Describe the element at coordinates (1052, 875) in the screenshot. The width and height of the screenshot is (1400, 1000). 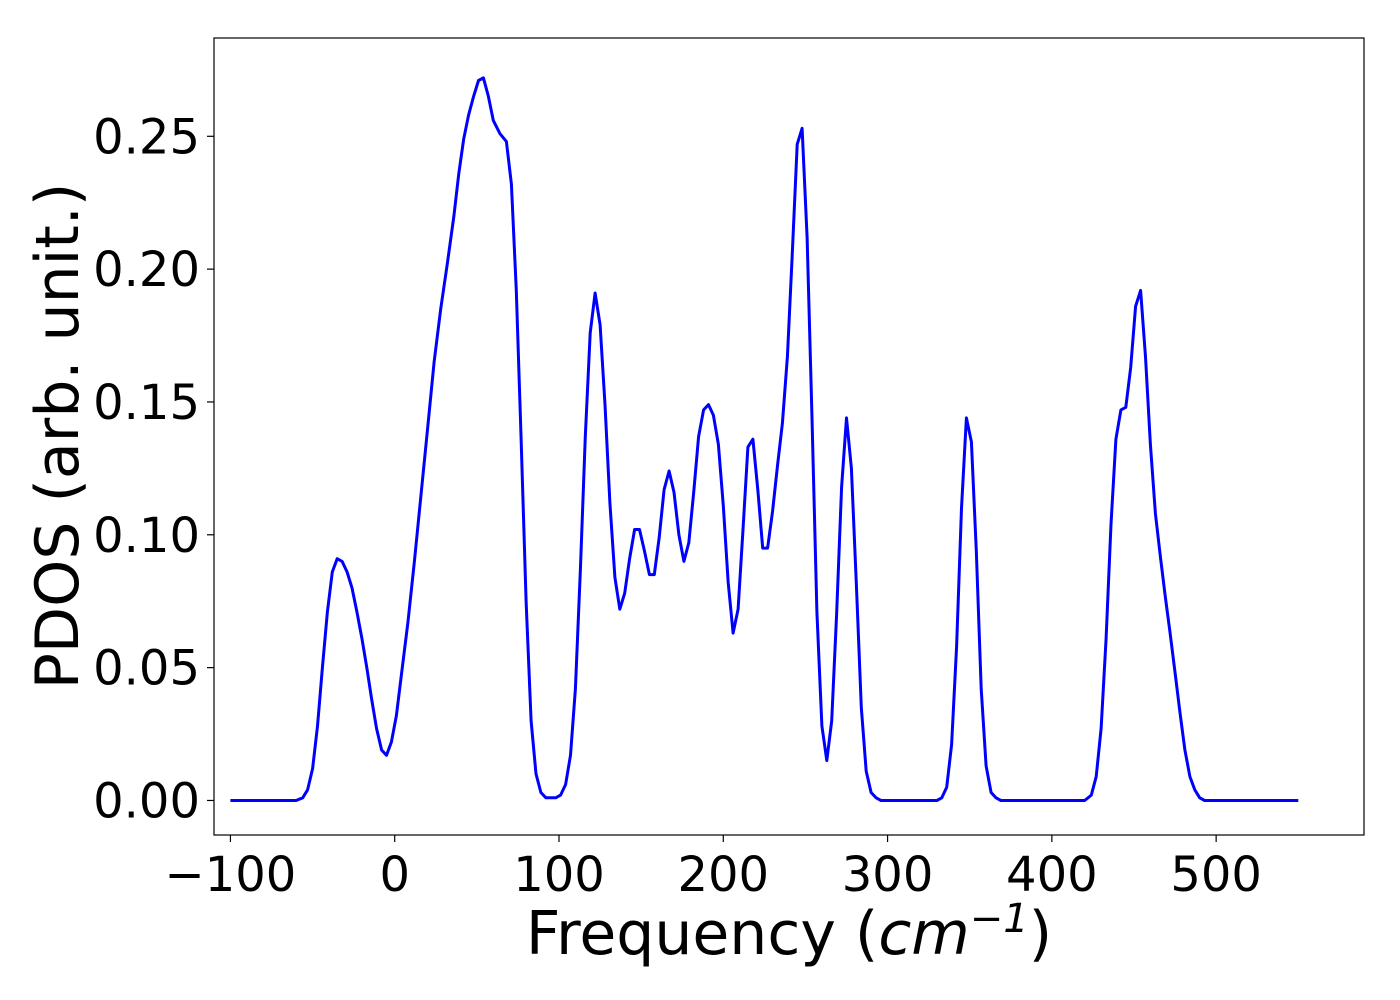
I see `x-tick-label: 400` at that location.